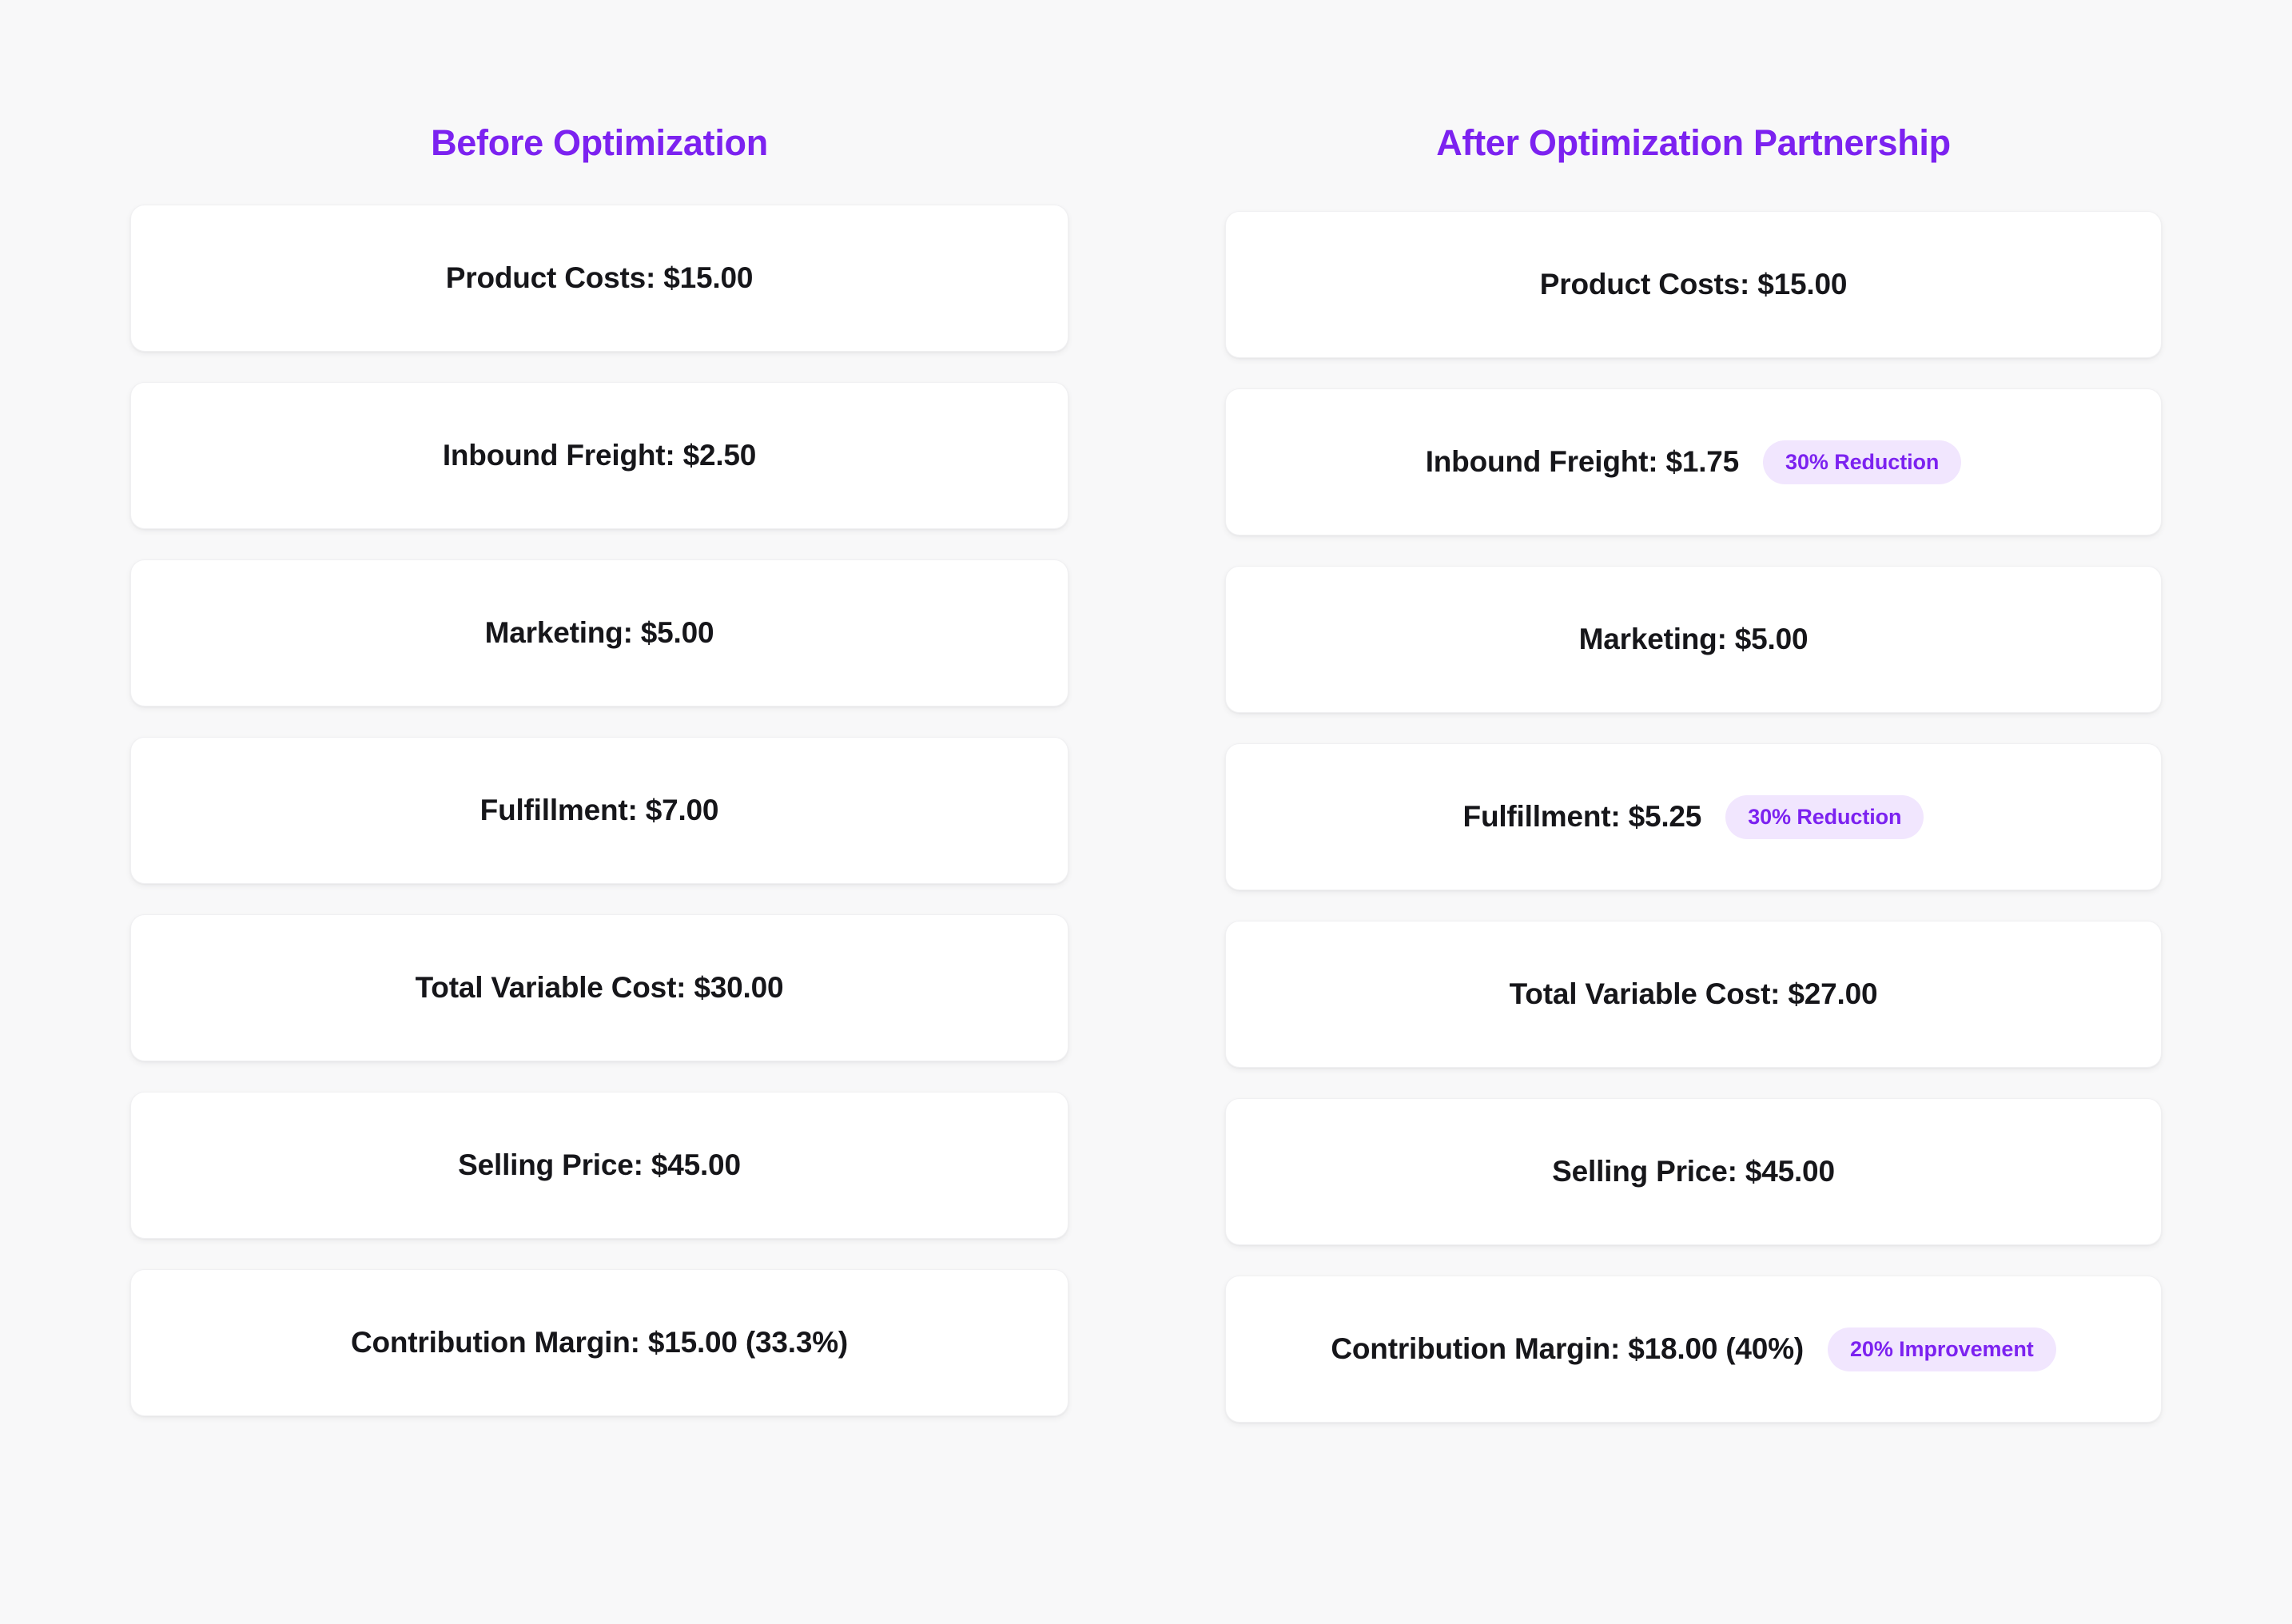 The width and height of the screenshot is (2292, 1624). I want to click on card-content: Total Variable Cost: $27.00, so click(1694, 994).